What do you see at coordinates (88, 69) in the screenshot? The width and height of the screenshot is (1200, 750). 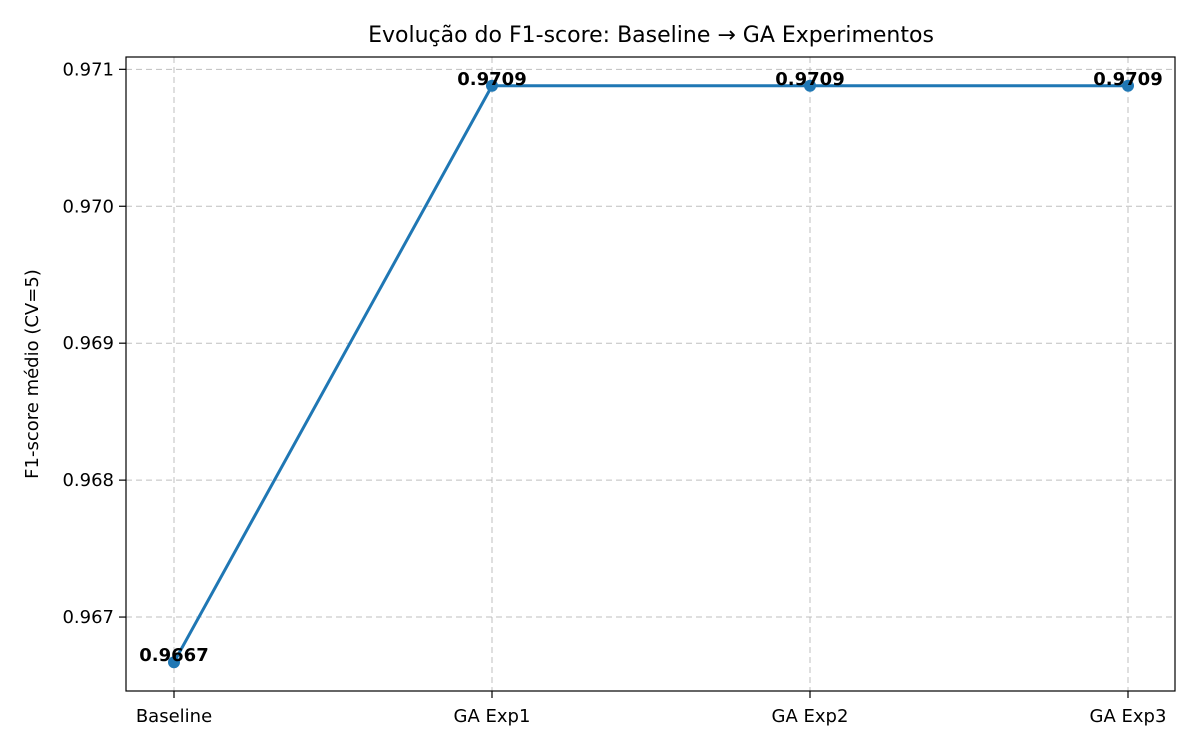 I see `y-tick-label: 0.971` at bounding box center [88, 69].